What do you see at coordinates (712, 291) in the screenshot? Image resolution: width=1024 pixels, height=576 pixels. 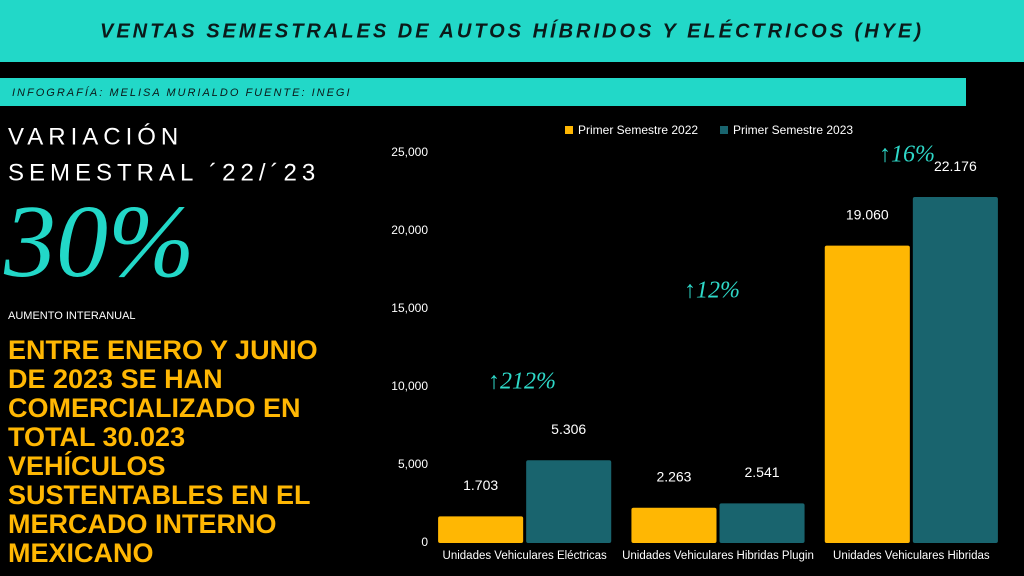 I see `annotation: ↑12%` at bounding box center [712, 291].